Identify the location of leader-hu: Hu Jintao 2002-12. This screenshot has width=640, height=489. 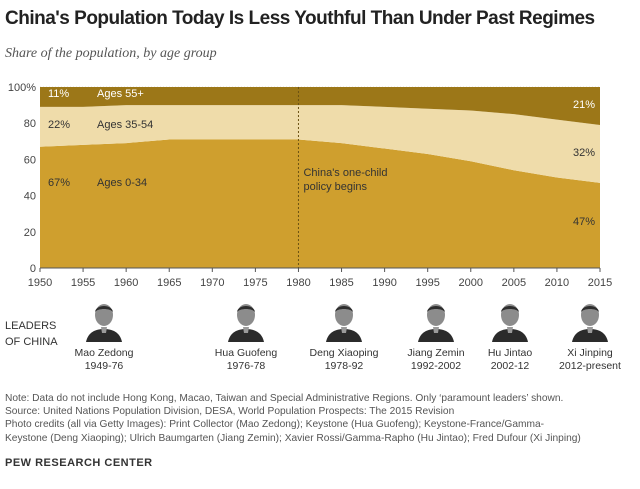
(510, 336).